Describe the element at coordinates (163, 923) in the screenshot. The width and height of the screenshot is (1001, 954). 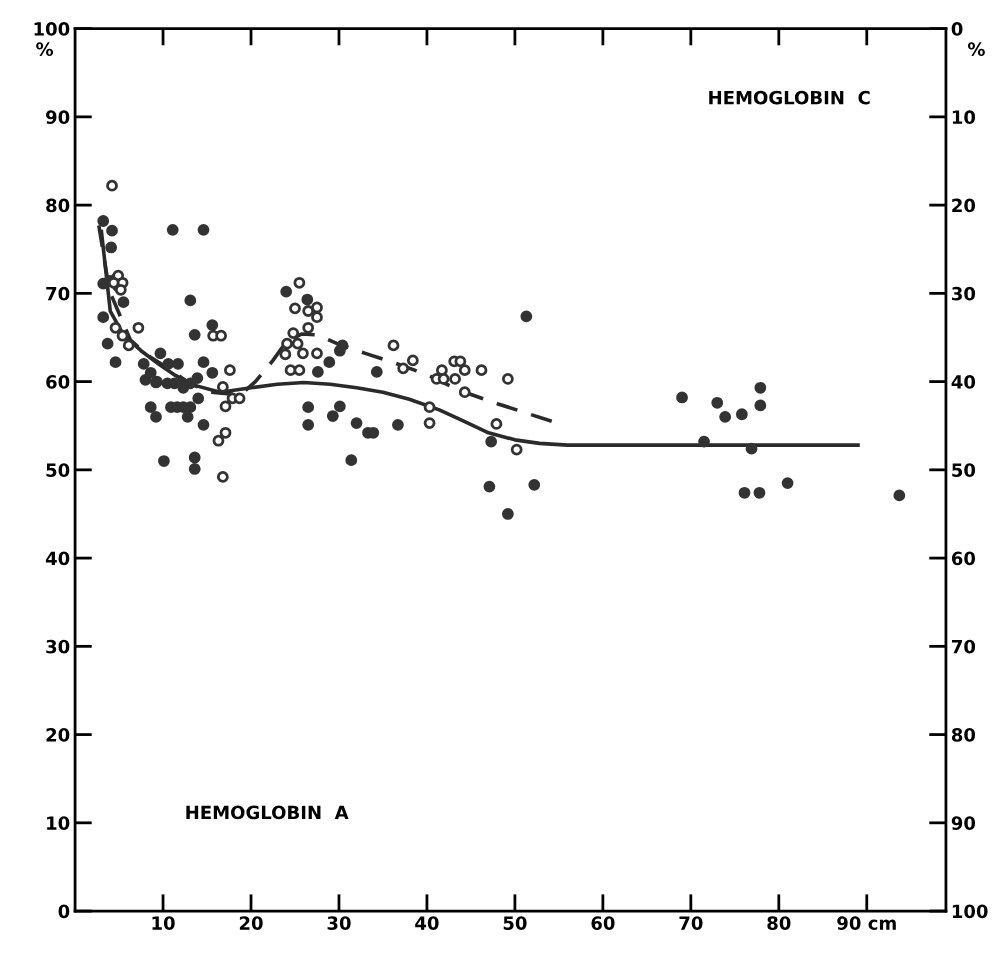
I see `x-tick-label: 10` at that location.